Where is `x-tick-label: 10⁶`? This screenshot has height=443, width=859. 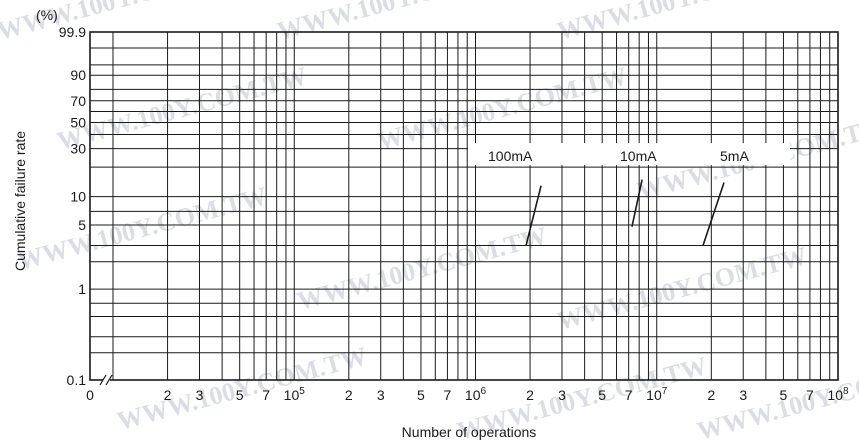 x-tick-label: 10⁶ is located at coordinates (476, 394).